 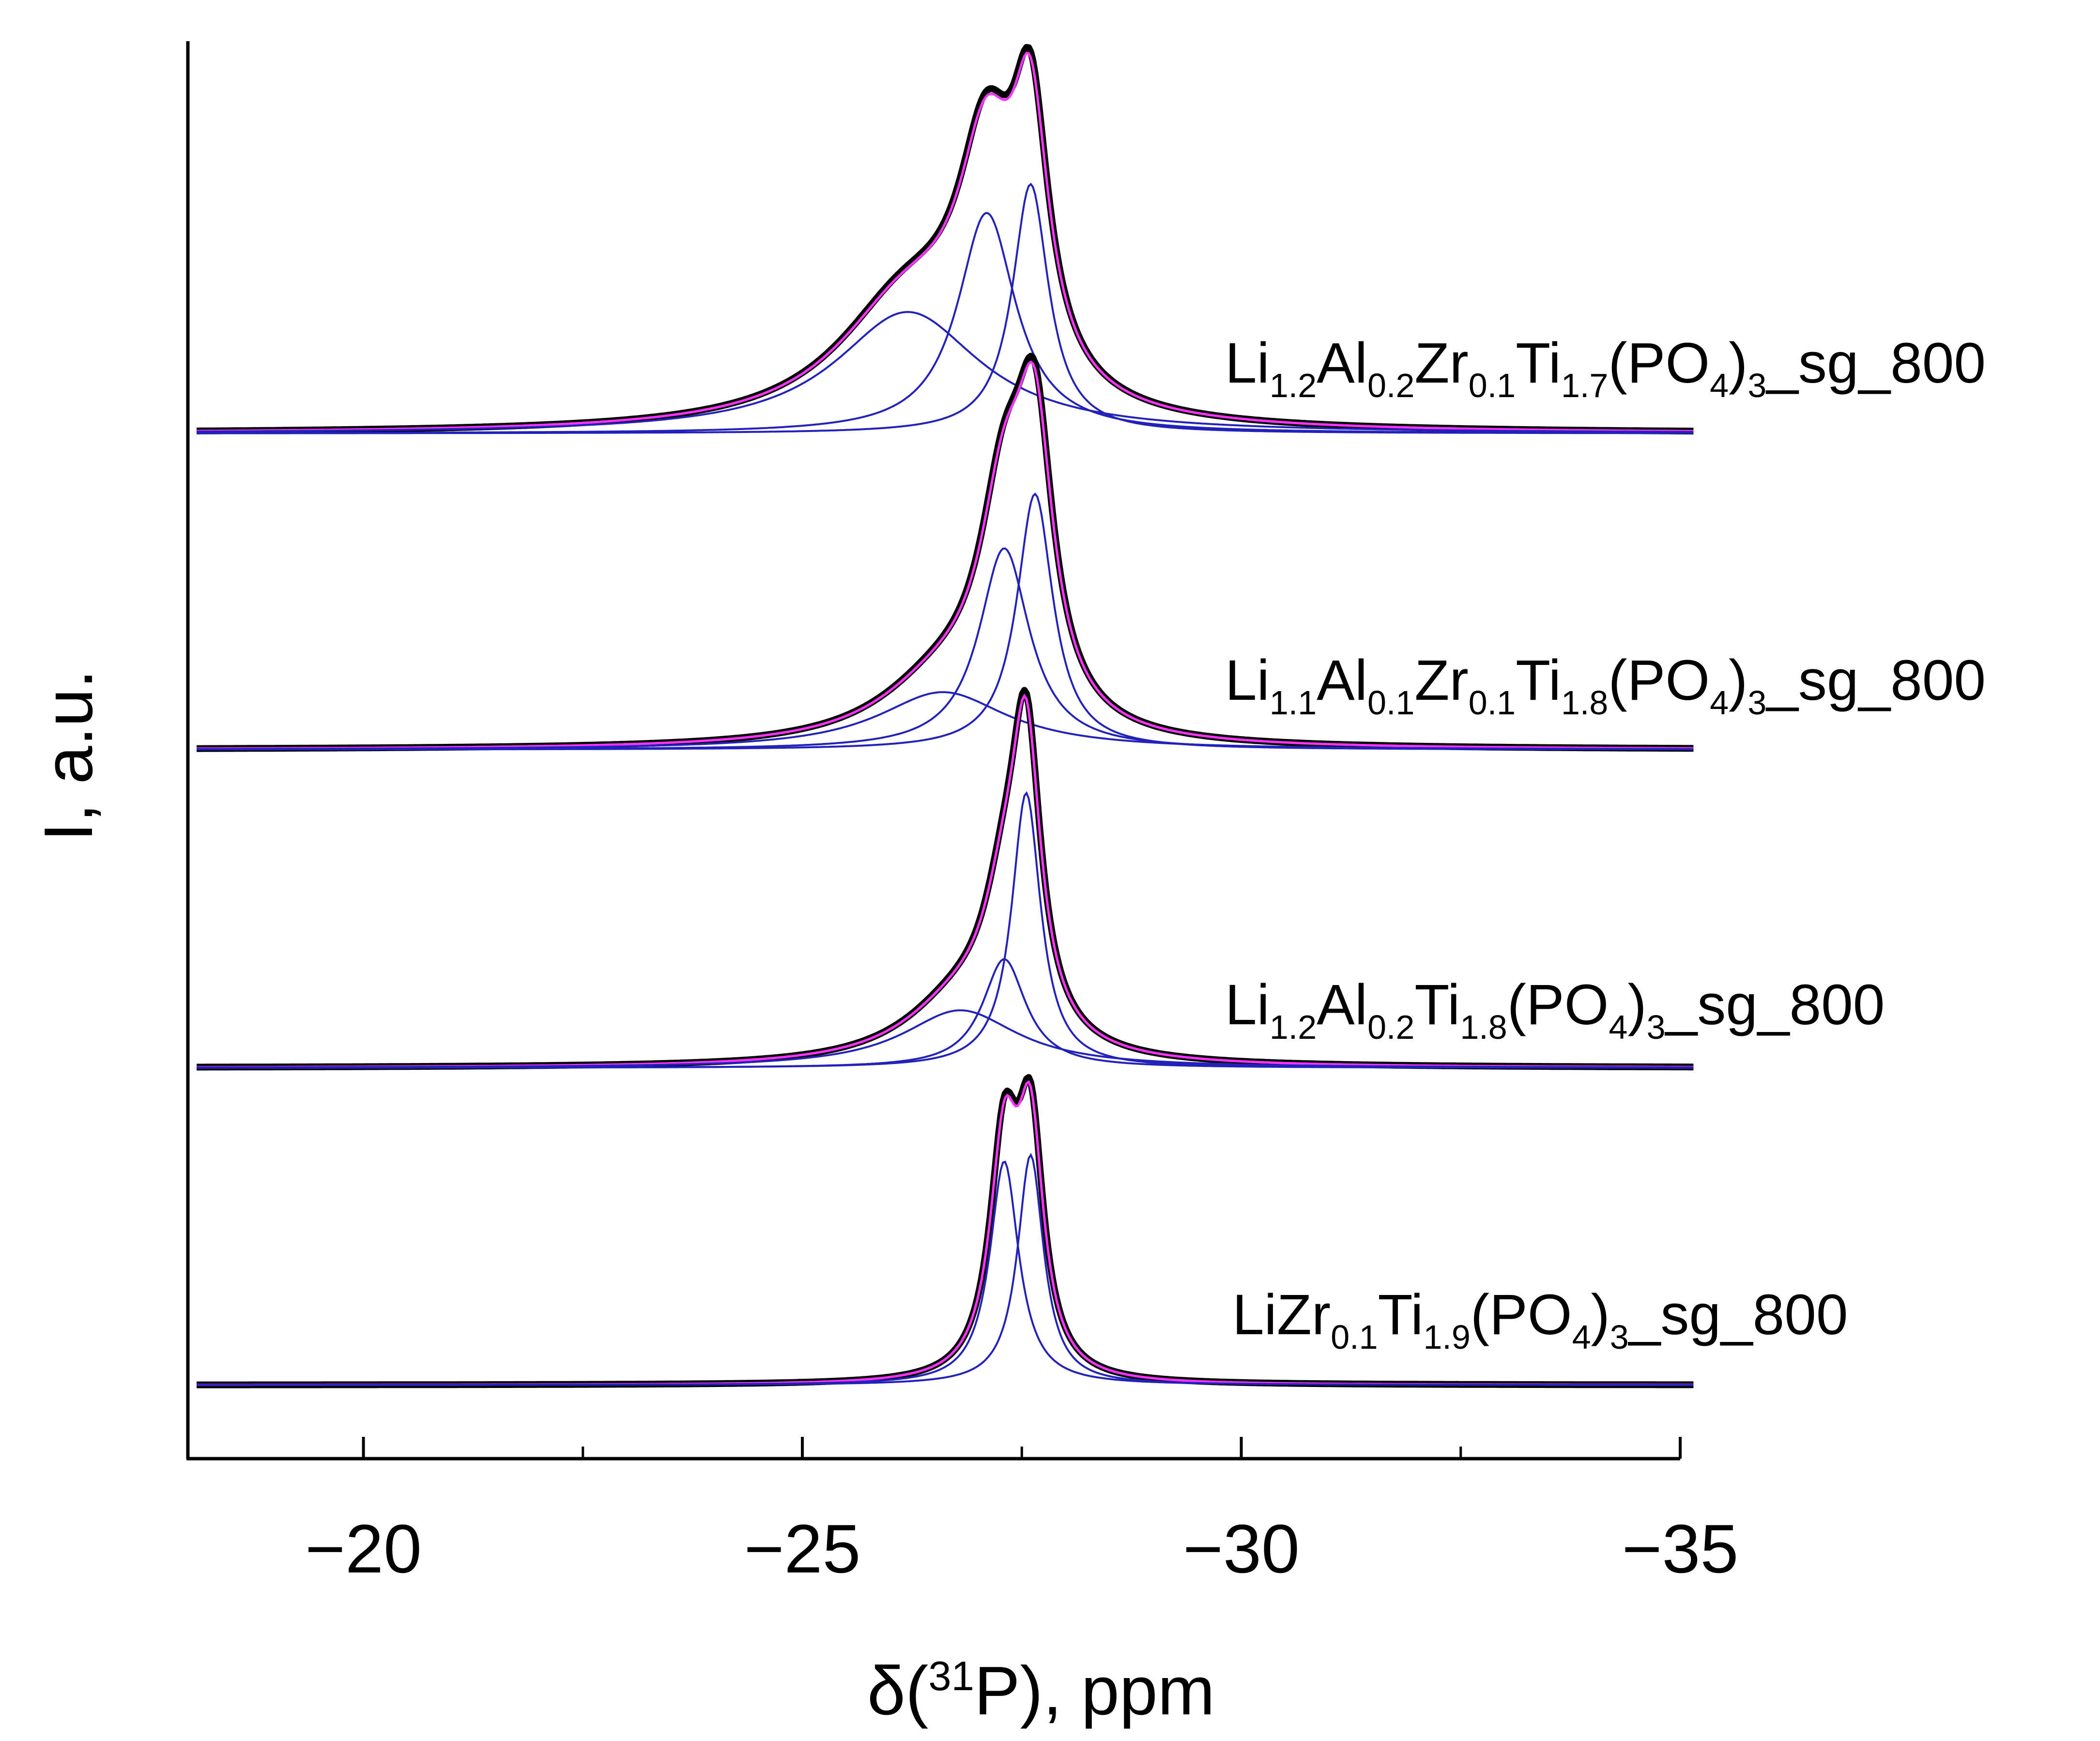 What do you see at coordinates (363, 1548) in the screenshot?
I see `x-tick-label: −20` at bounding box center [363, 1548].